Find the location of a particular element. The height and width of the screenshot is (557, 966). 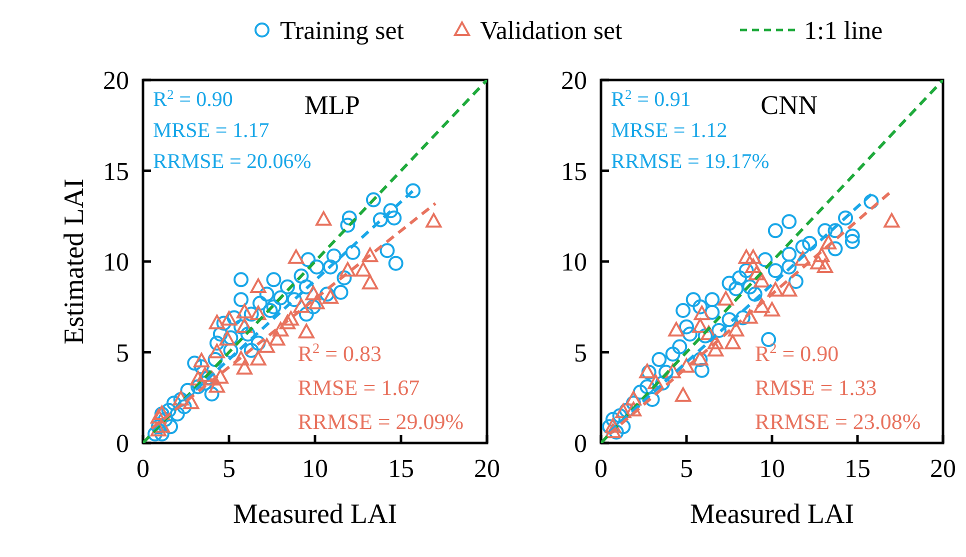

annotation: MRSE = 1.17 is located at coordinates (211, 130).